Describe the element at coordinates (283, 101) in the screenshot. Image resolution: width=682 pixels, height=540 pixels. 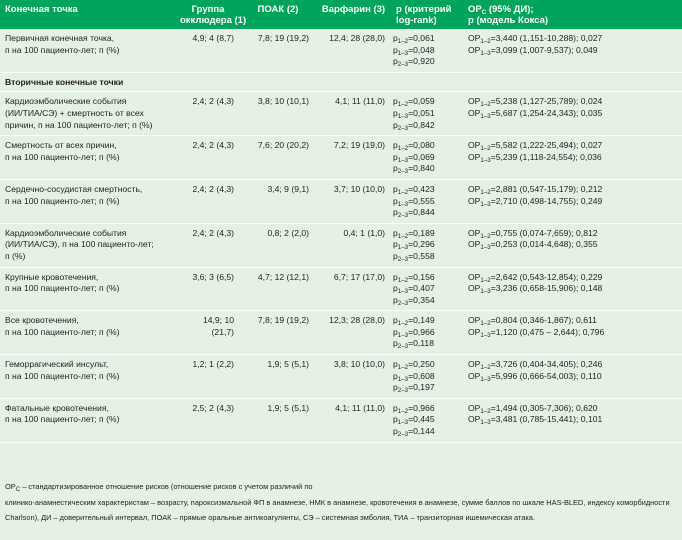
I see `poak-value: 3,8; 10 (10,1)` at that location.